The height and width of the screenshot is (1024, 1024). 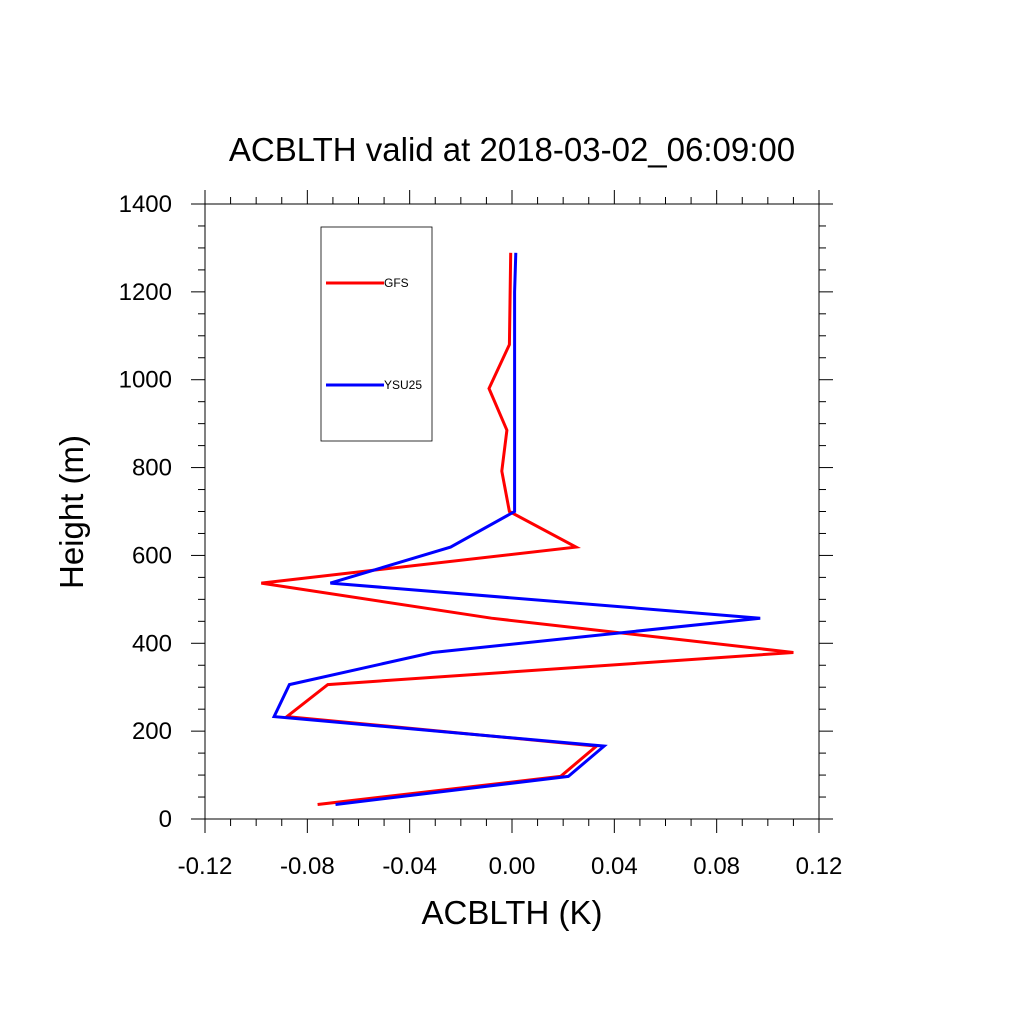 I want to click on y-tick-label: 1000, so click(x=145, y=380).